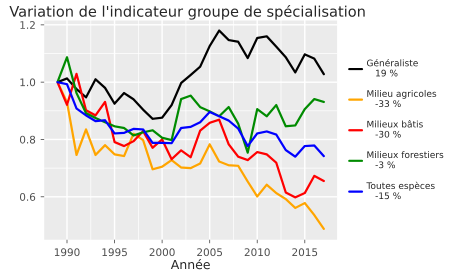 The height and width of the screenshot is (274, 465). I want to click on x-tick-label: 2005, so click(209, 252).